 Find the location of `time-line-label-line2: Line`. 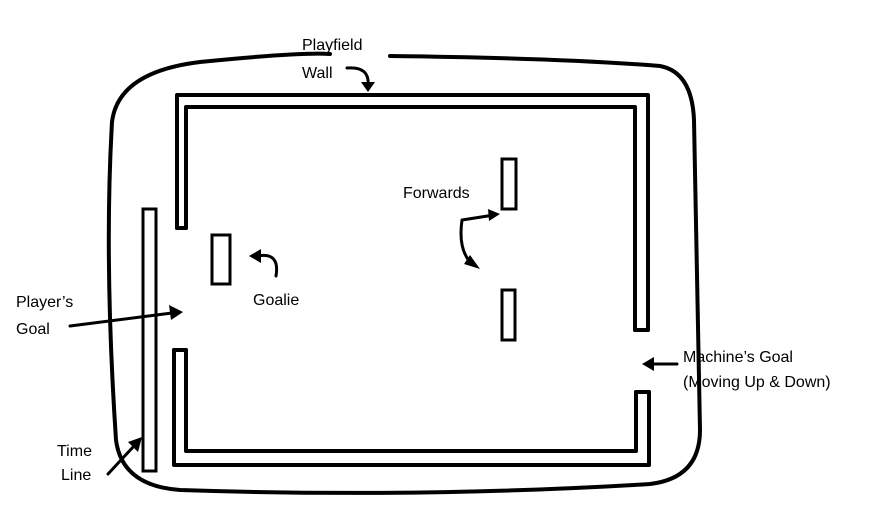

time-line-label-line2: Line is located at coordinates (76, 475).